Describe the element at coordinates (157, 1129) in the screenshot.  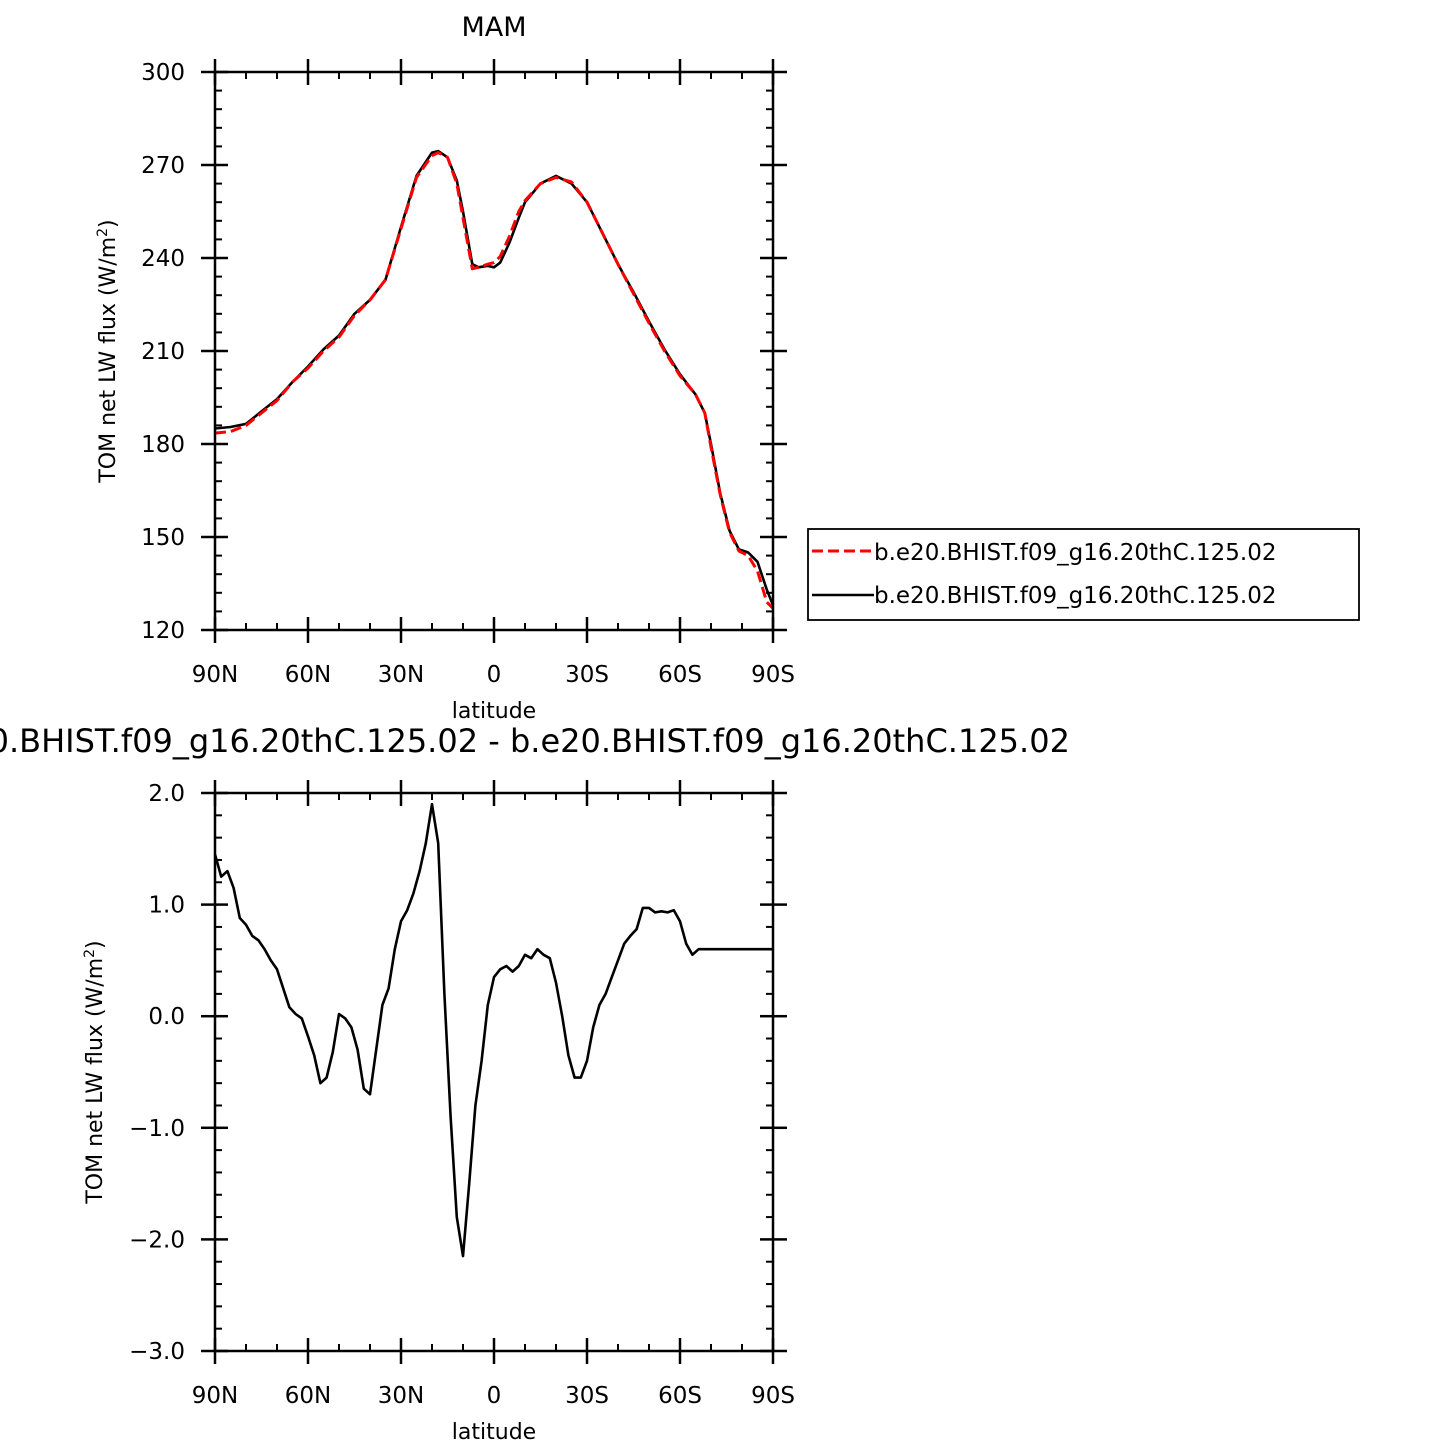
I see `bottom-ytick-label: −1.0` at that location.